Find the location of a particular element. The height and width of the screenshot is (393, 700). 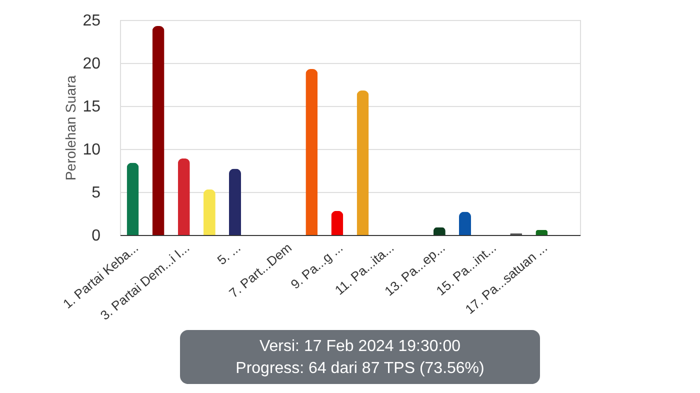

y-tick-label: 15 is located at coordinates (91, 107).